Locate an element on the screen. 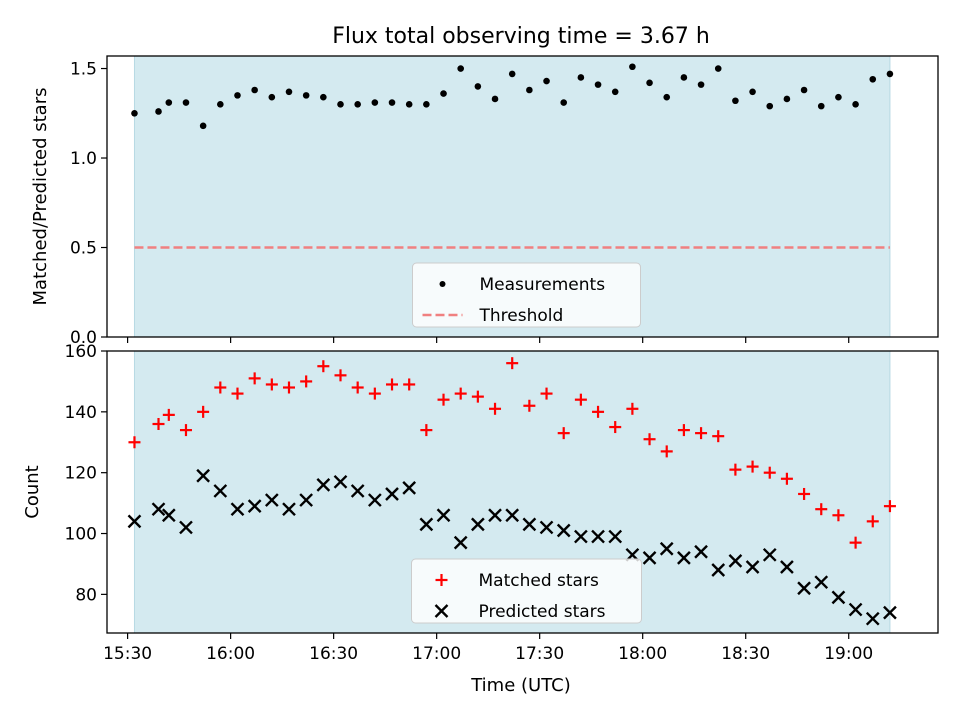 The image size is (960, 720). legend-marker-matched is located at coordinates (441, 580).